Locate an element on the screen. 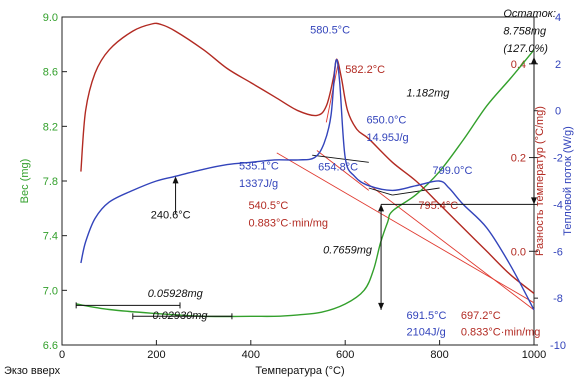 The width and height of the screenshot is (577, 381). outer-tick-label: 4 is located at coordinates (558, 18).